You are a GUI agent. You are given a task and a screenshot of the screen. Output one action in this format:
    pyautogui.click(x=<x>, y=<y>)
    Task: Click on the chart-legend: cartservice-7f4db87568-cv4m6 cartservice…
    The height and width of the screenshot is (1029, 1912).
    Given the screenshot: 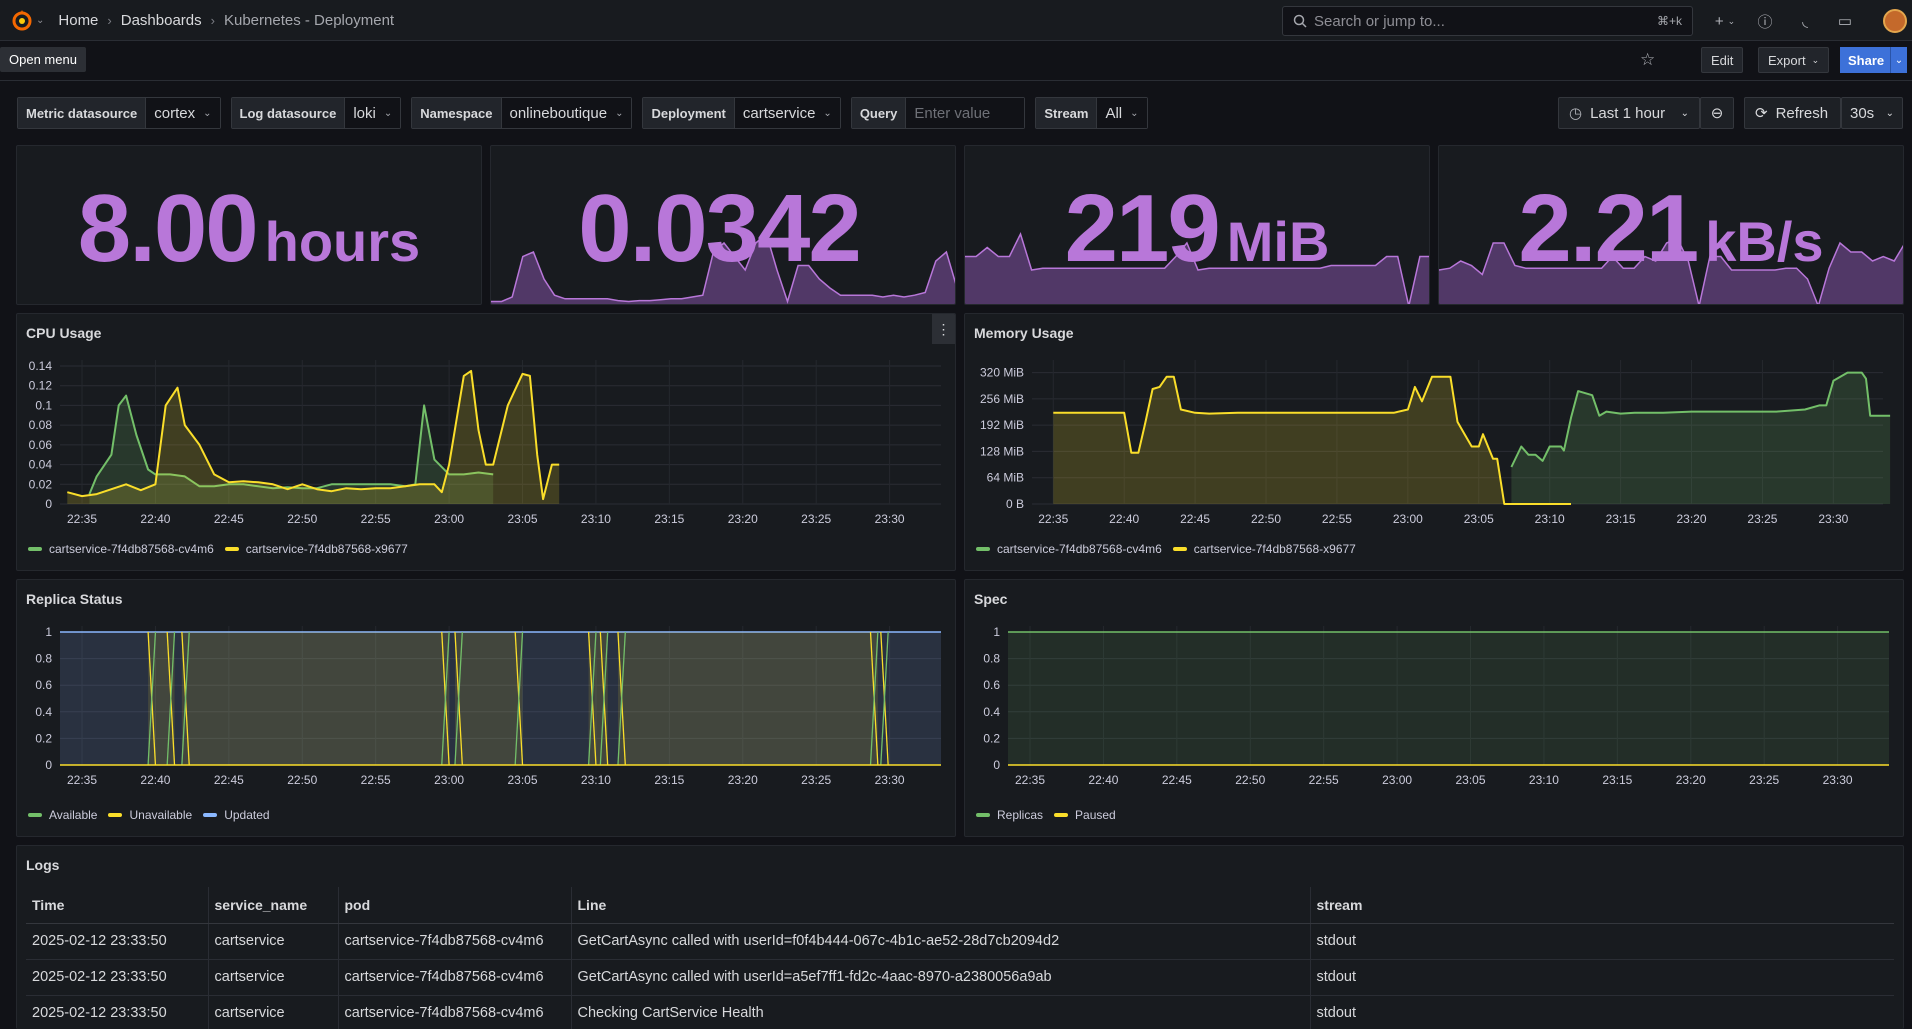 What is the action you would take?
    pyautogui.click(x=218, y=549)
    